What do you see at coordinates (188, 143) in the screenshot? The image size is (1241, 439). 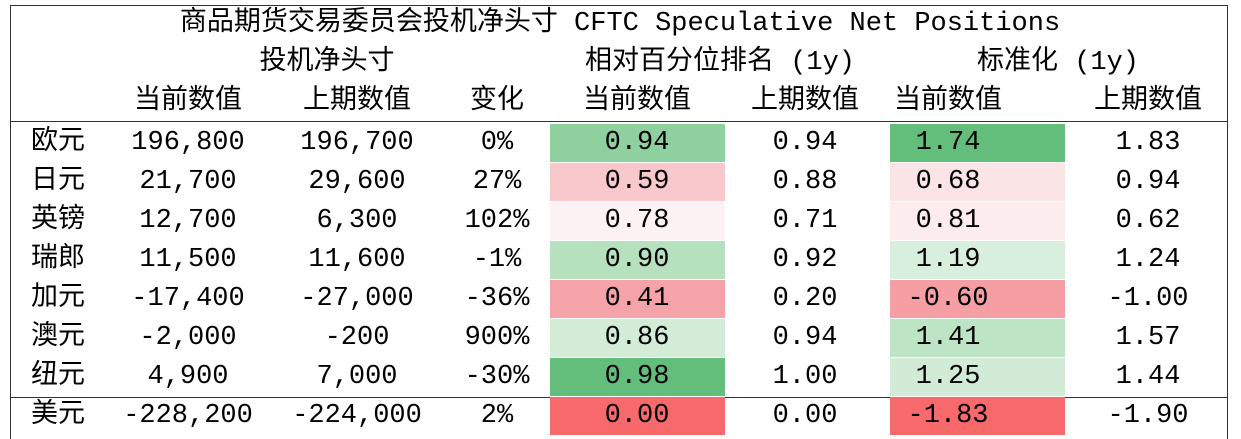 I see `cell: 196,800` at bounding box center [188, 143].